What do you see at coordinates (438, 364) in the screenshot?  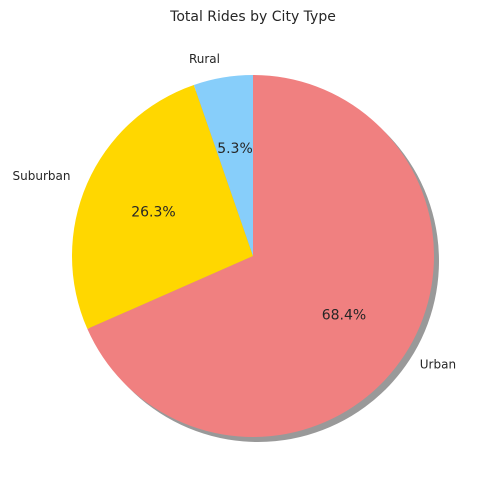 I see `slice-label-urban: Urban` at bounding box center [438, 364].